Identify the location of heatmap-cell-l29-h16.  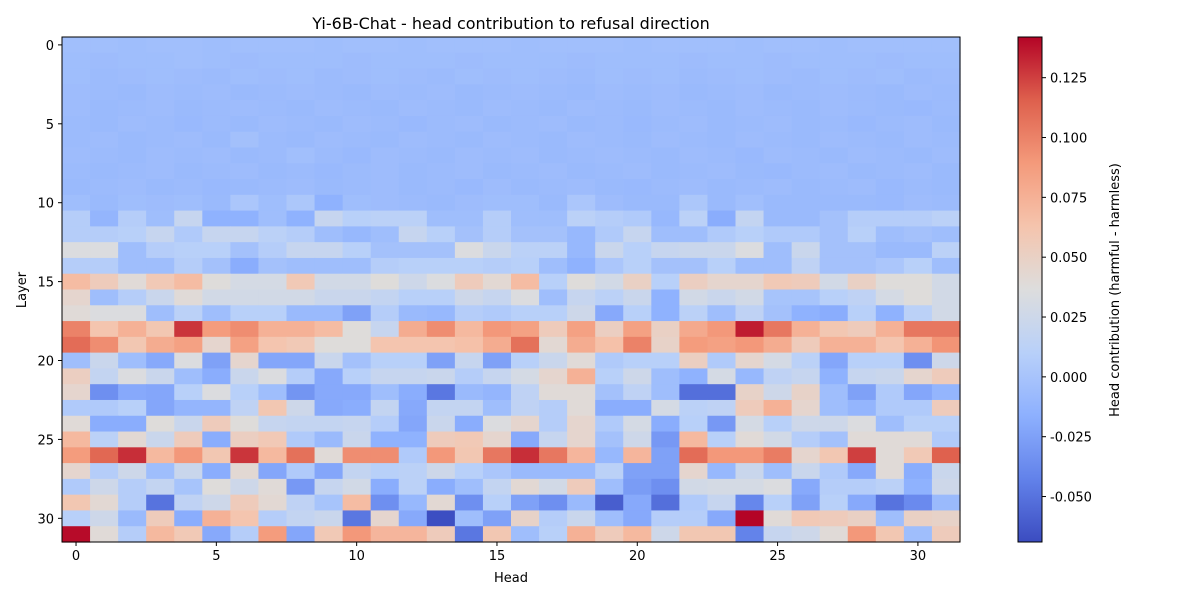
(525, 503).